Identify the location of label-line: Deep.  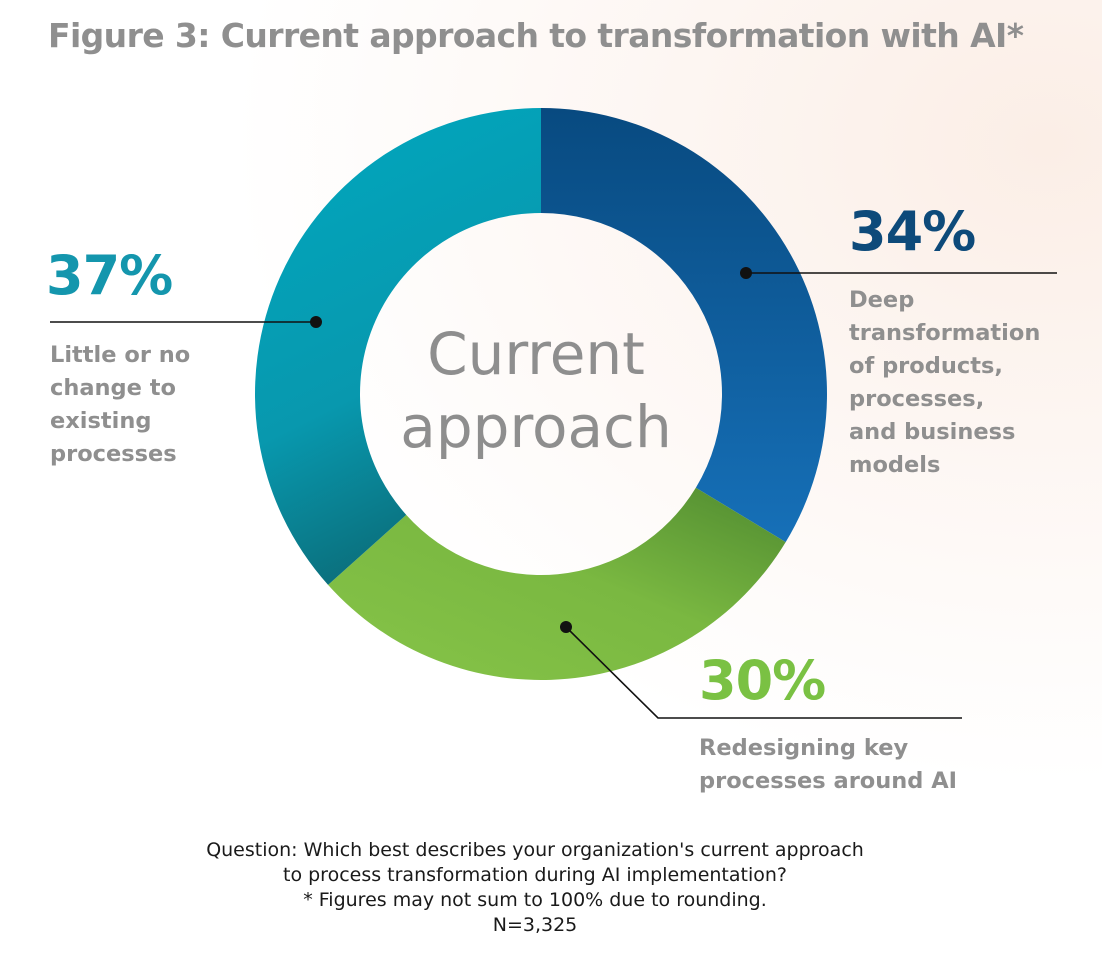
(882, 300).